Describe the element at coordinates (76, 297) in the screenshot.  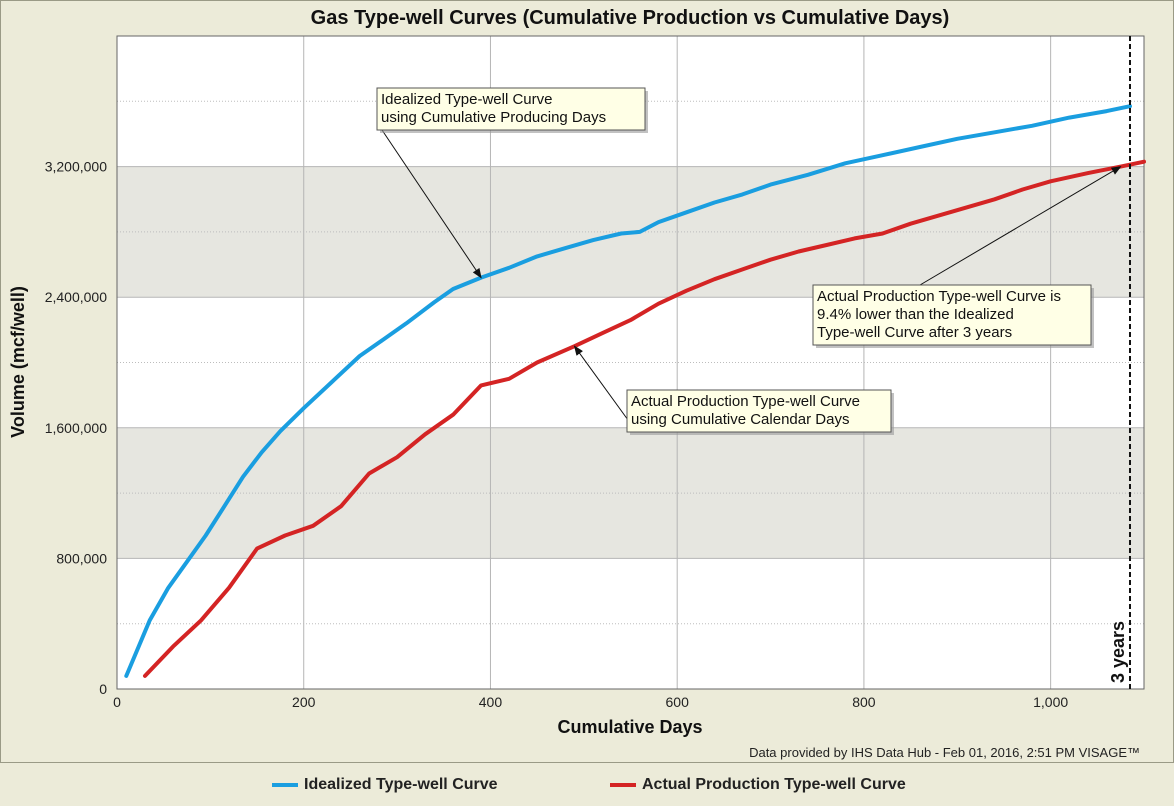
I see `y-tick-label: 2,400,000` at that location.